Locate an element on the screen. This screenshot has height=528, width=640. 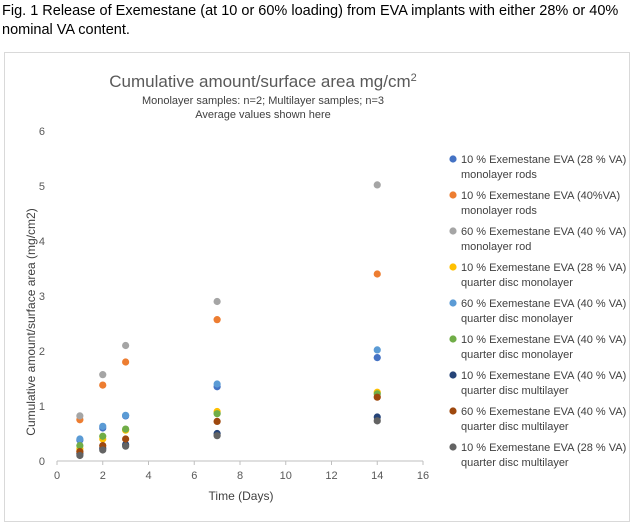
x-tick-label: 2 is located at coordinates (103, 476).